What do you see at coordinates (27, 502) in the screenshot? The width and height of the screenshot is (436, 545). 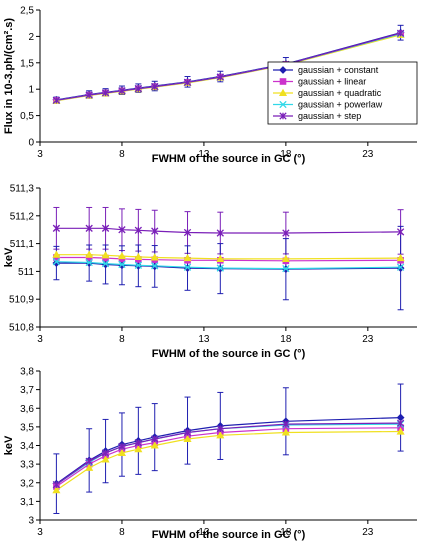 I see `y-tick-label: 3,1` at bounding box center [27, 502].